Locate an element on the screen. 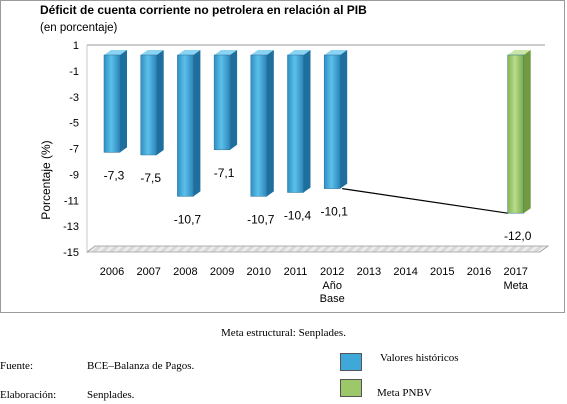 The width and height of the screenshot is (567, 404). source-value: BCE–Balanza de Pagos. is located at coordinates (141, 366).